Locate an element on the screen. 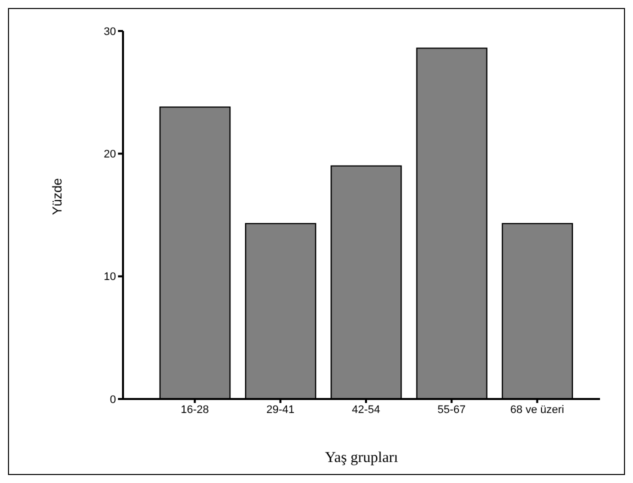  x-axis-title: Yaş grupları is located at coordinates (361, 458).